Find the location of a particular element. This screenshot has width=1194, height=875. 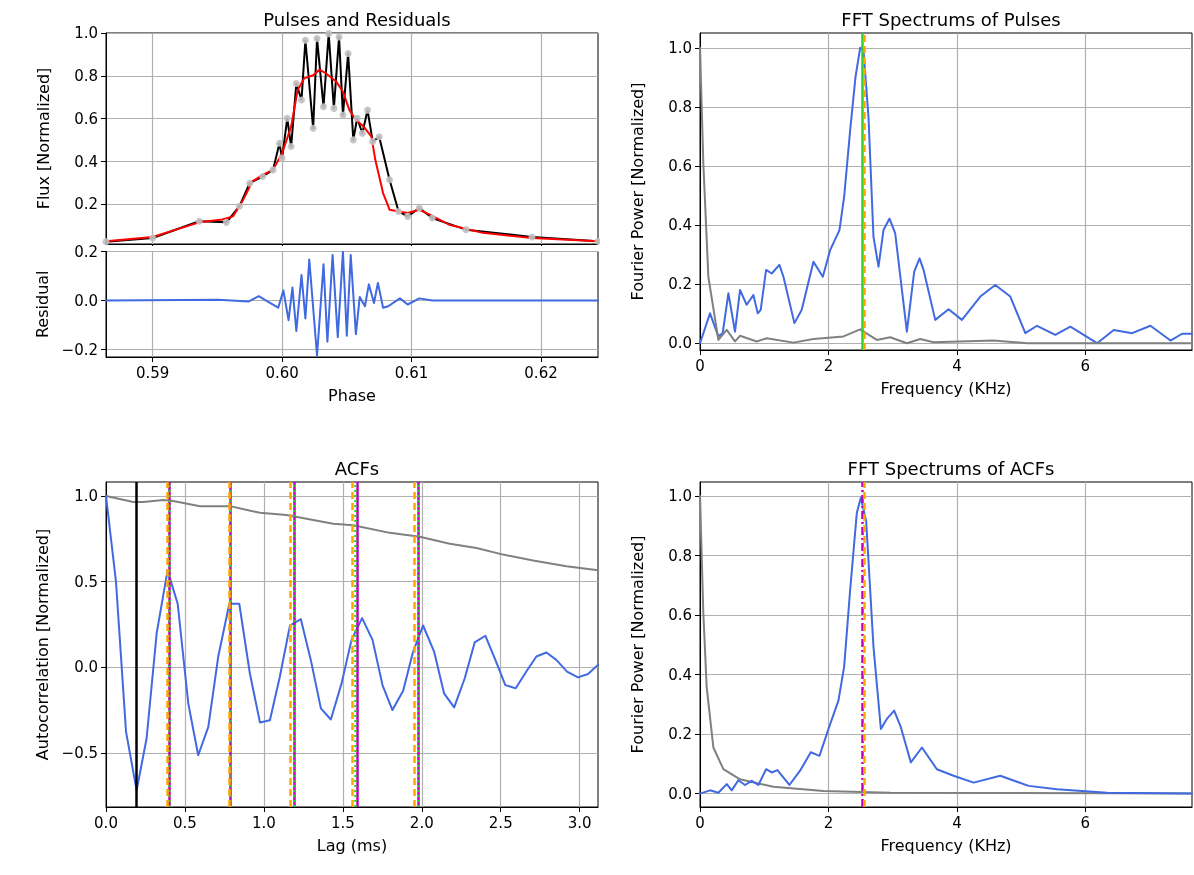

x-tick-label: 0.60 is located at coordinates (282, 372).